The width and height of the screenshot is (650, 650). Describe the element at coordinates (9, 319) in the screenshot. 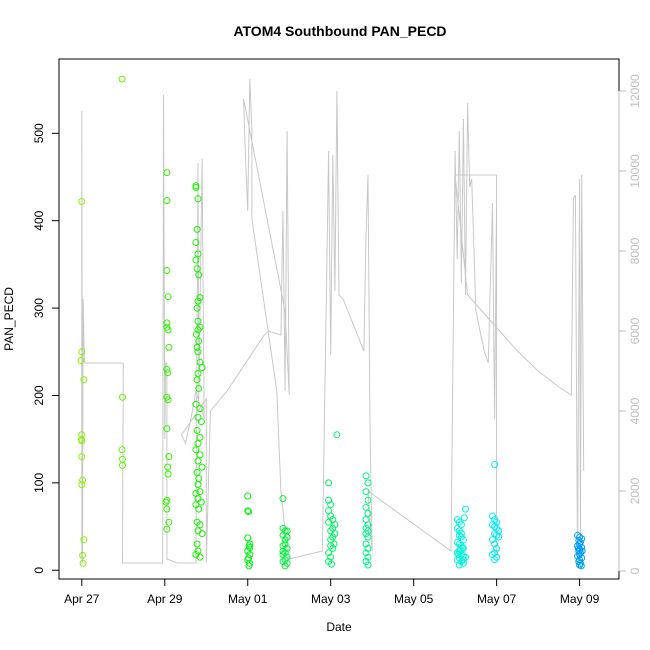

I see `y-axis-label: PAN_PECD` at that location.